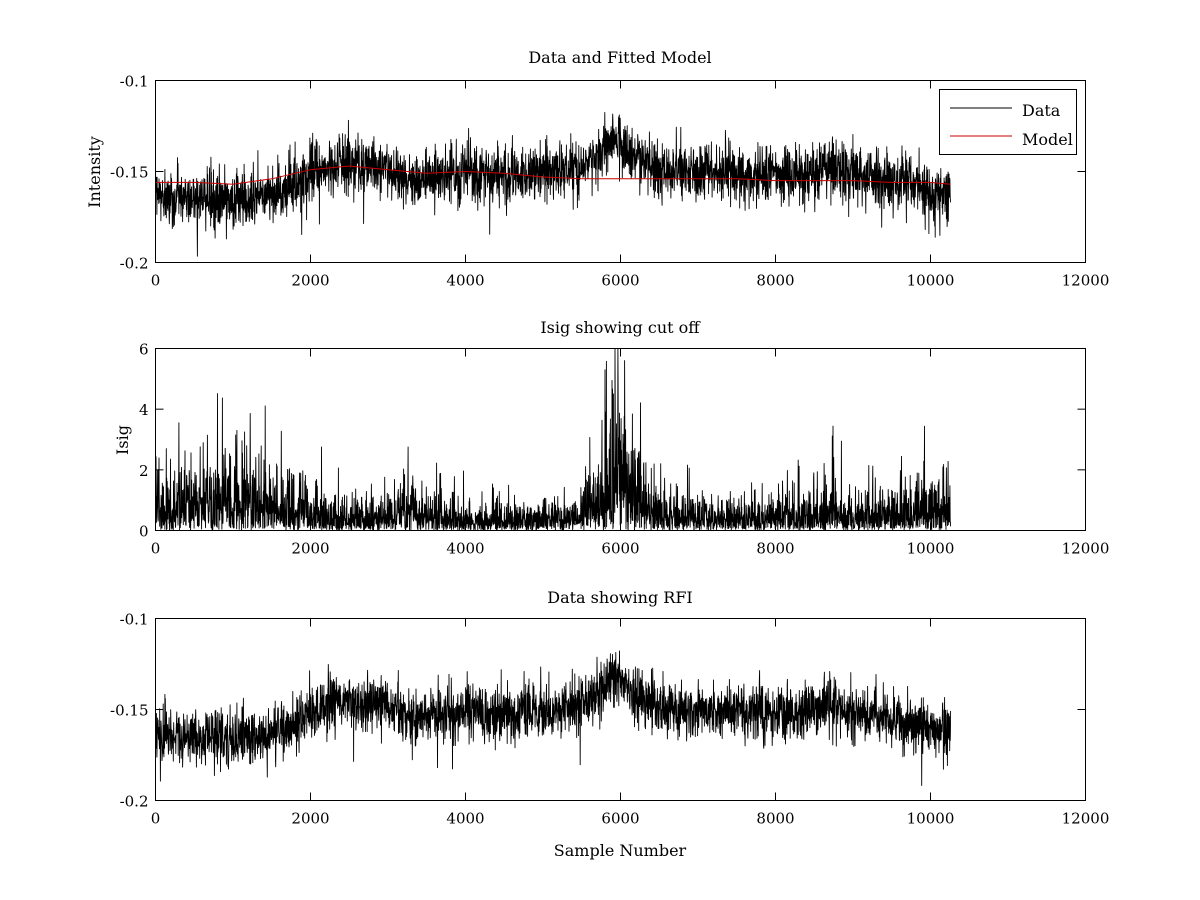  What do you see at coordinates (1047, 139) in the screenshot?
I see `legend-label-model: Model` at bounding box center [1047, 139].